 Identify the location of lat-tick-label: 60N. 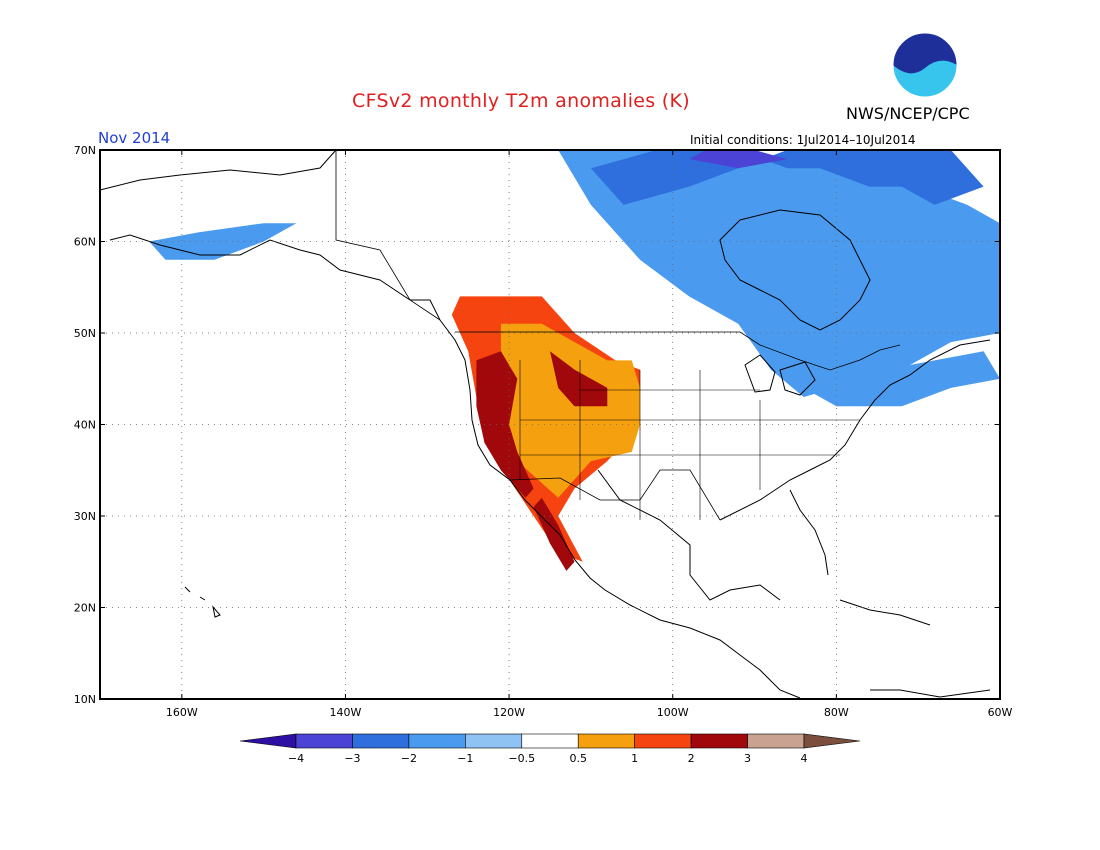
(85, 242).